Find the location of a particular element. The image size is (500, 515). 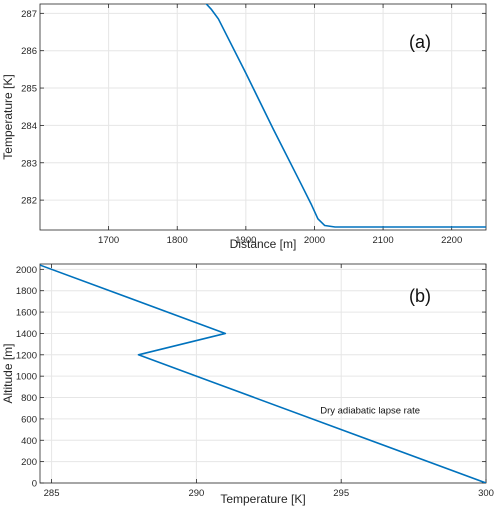

x-tick-label: 1900 is located at coordinates (245, 240).